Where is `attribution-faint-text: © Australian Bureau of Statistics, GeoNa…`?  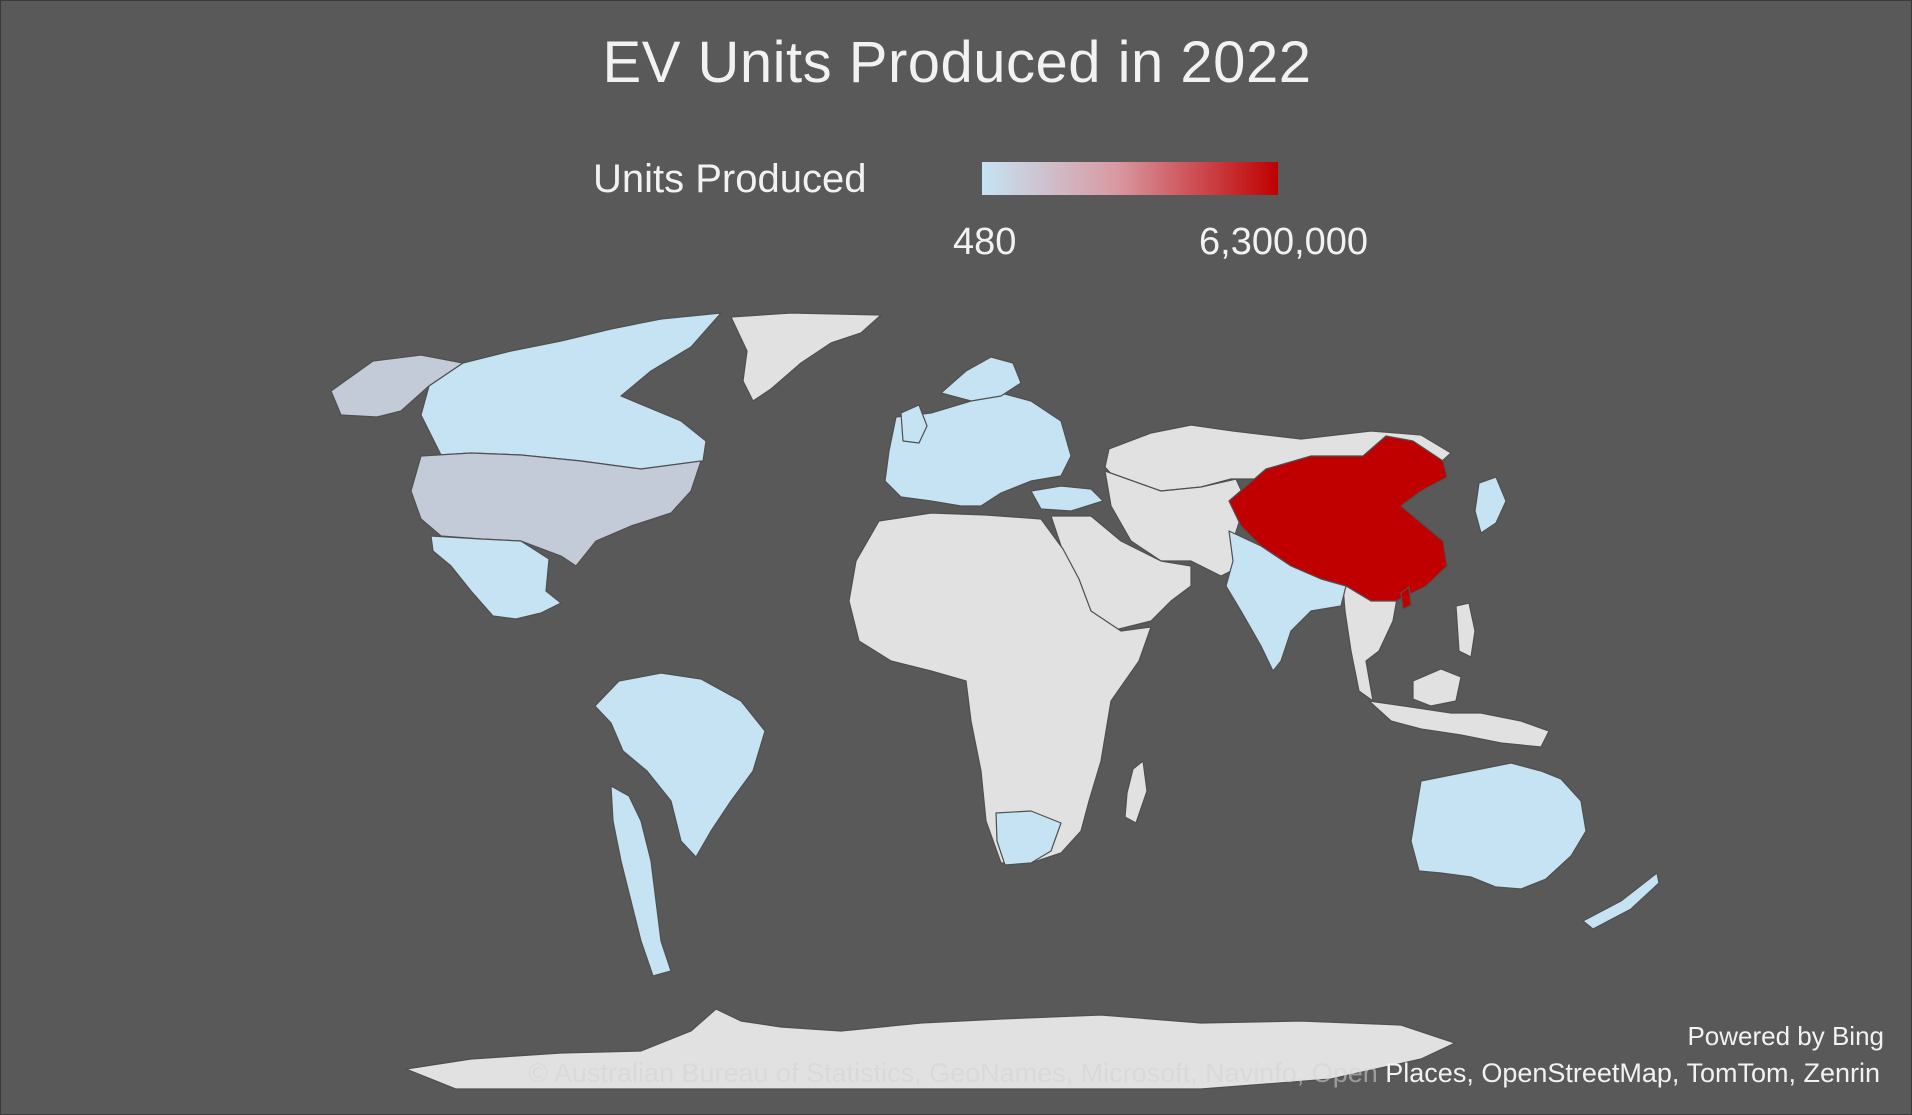
attribution-faint-text: © Australian Bureau of Statistics, GeoNa… is located at coordinates (953, 1073).